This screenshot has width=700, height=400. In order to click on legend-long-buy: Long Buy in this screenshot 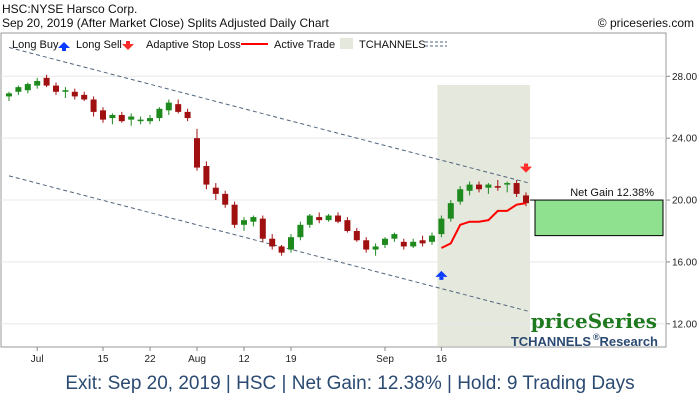, I will do `click(35, 45)`.